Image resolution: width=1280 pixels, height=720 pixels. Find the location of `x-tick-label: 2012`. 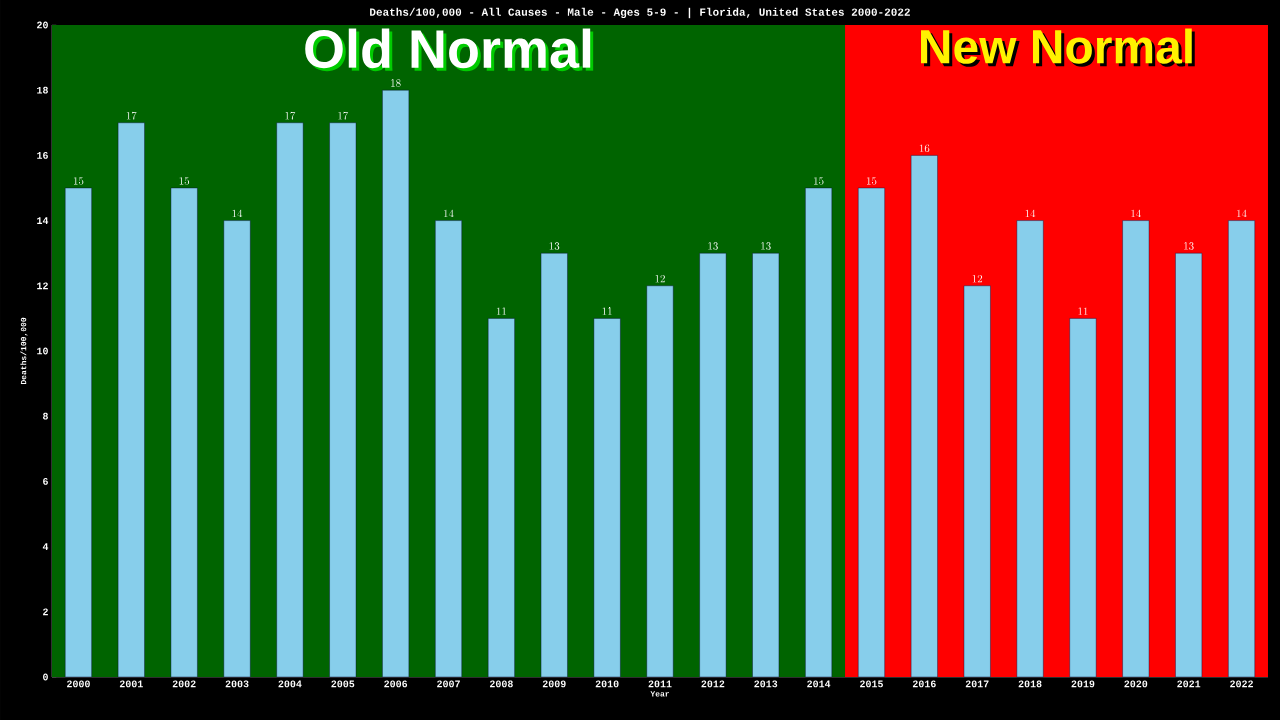

x-tick-label: 2012 is located at coordinates (713, 684).